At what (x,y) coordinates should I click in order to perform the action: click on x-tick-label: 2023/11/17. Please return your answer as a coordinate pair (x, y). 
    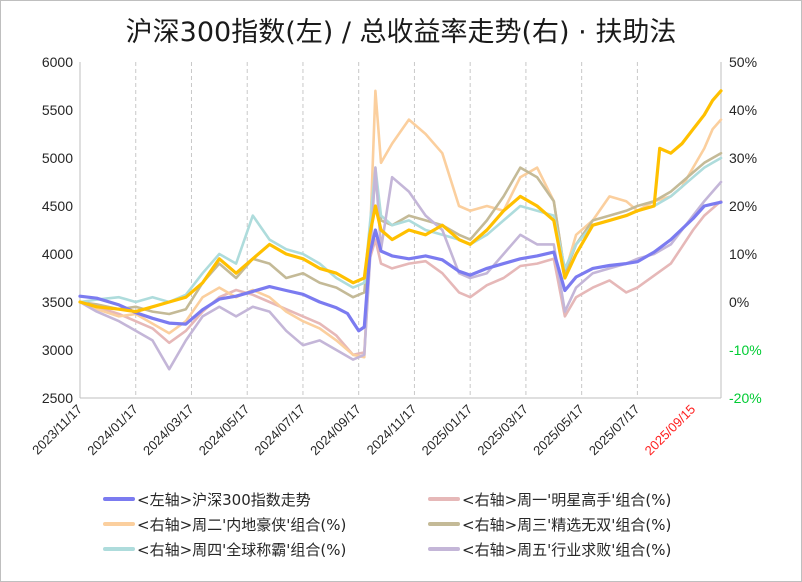
    Looking at the image, I should click on (57, 430).